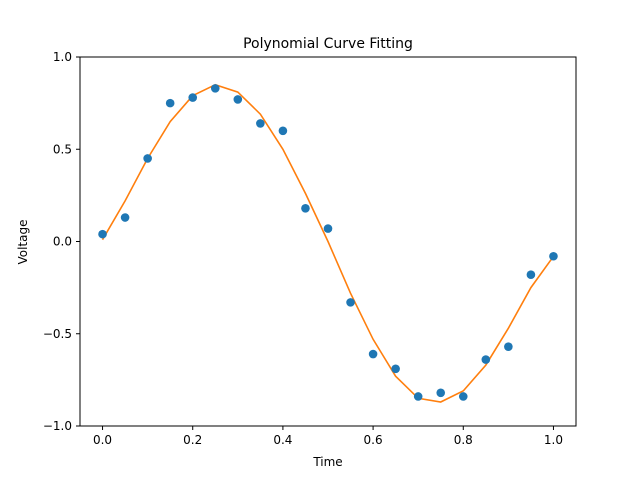  What do you see at coordinates (553, 440) in the screenshot?
I see `x-tick-label: 1.0` at bounding box center [553, 440].